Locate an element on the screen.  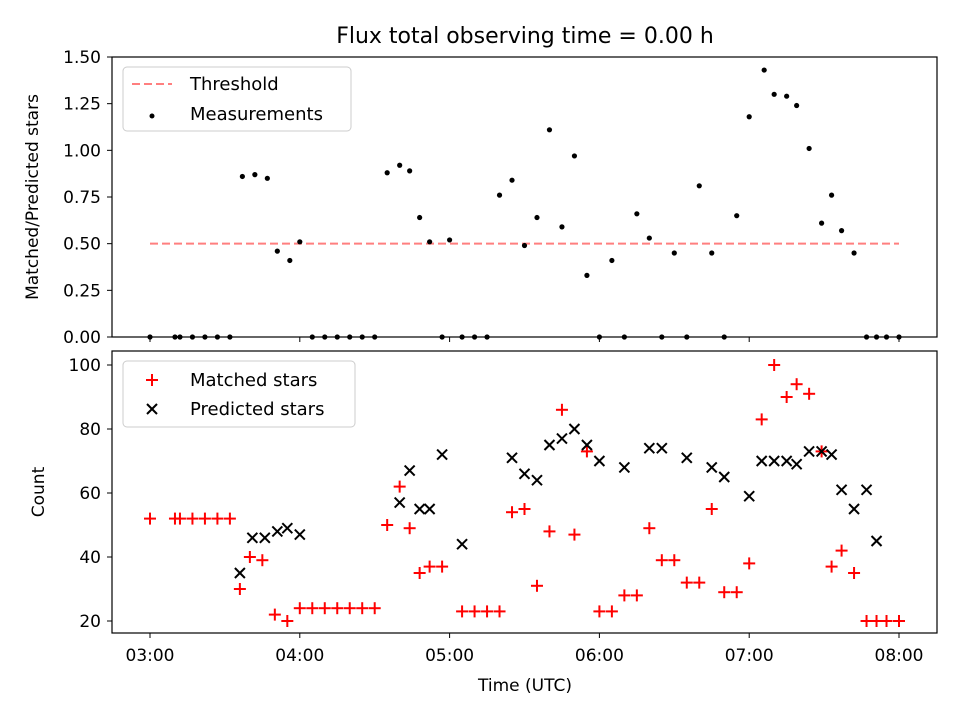
ratio-y-tick-label: 1.25 is located at coordinates (82, 105).